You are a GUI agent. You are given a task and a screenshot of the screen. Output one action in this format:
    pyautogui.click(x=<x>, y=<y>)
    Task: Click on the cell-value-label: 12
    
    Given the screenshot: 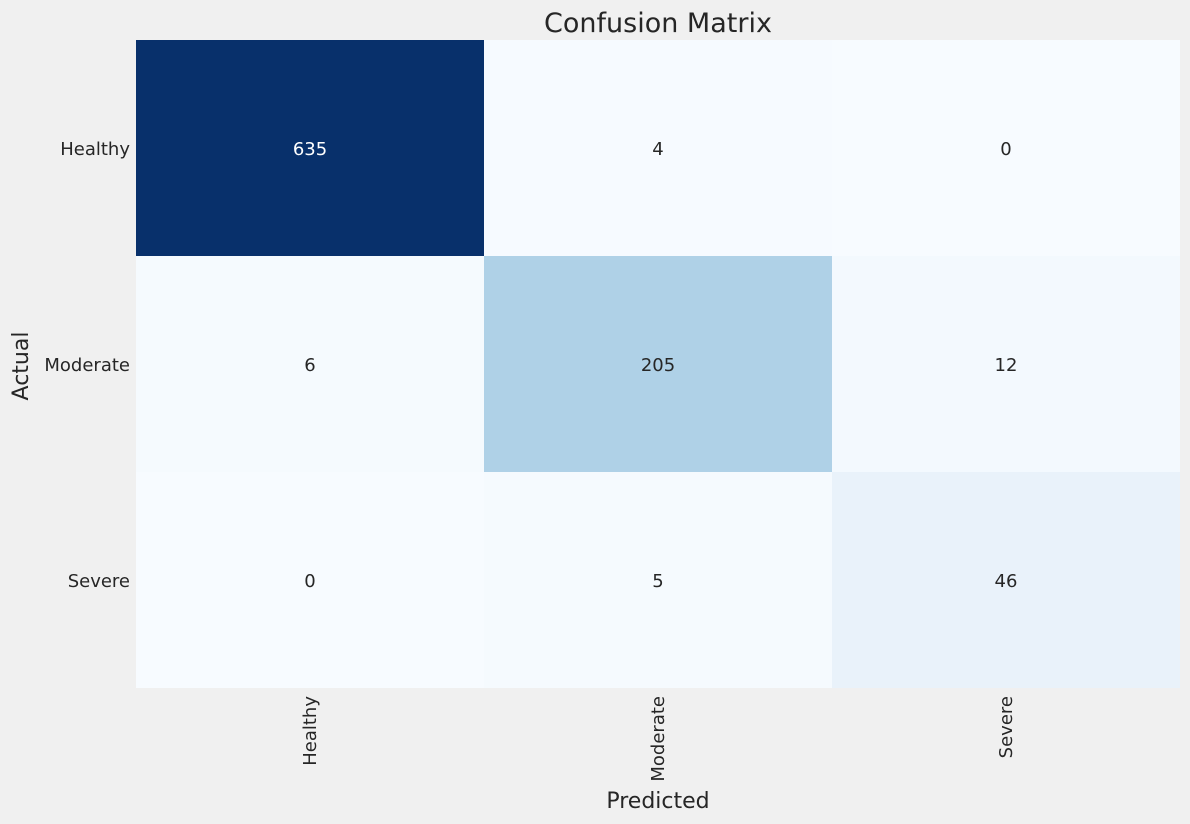 What is the action you would take?
    pyautogui.click(x=1006, y=365)
    